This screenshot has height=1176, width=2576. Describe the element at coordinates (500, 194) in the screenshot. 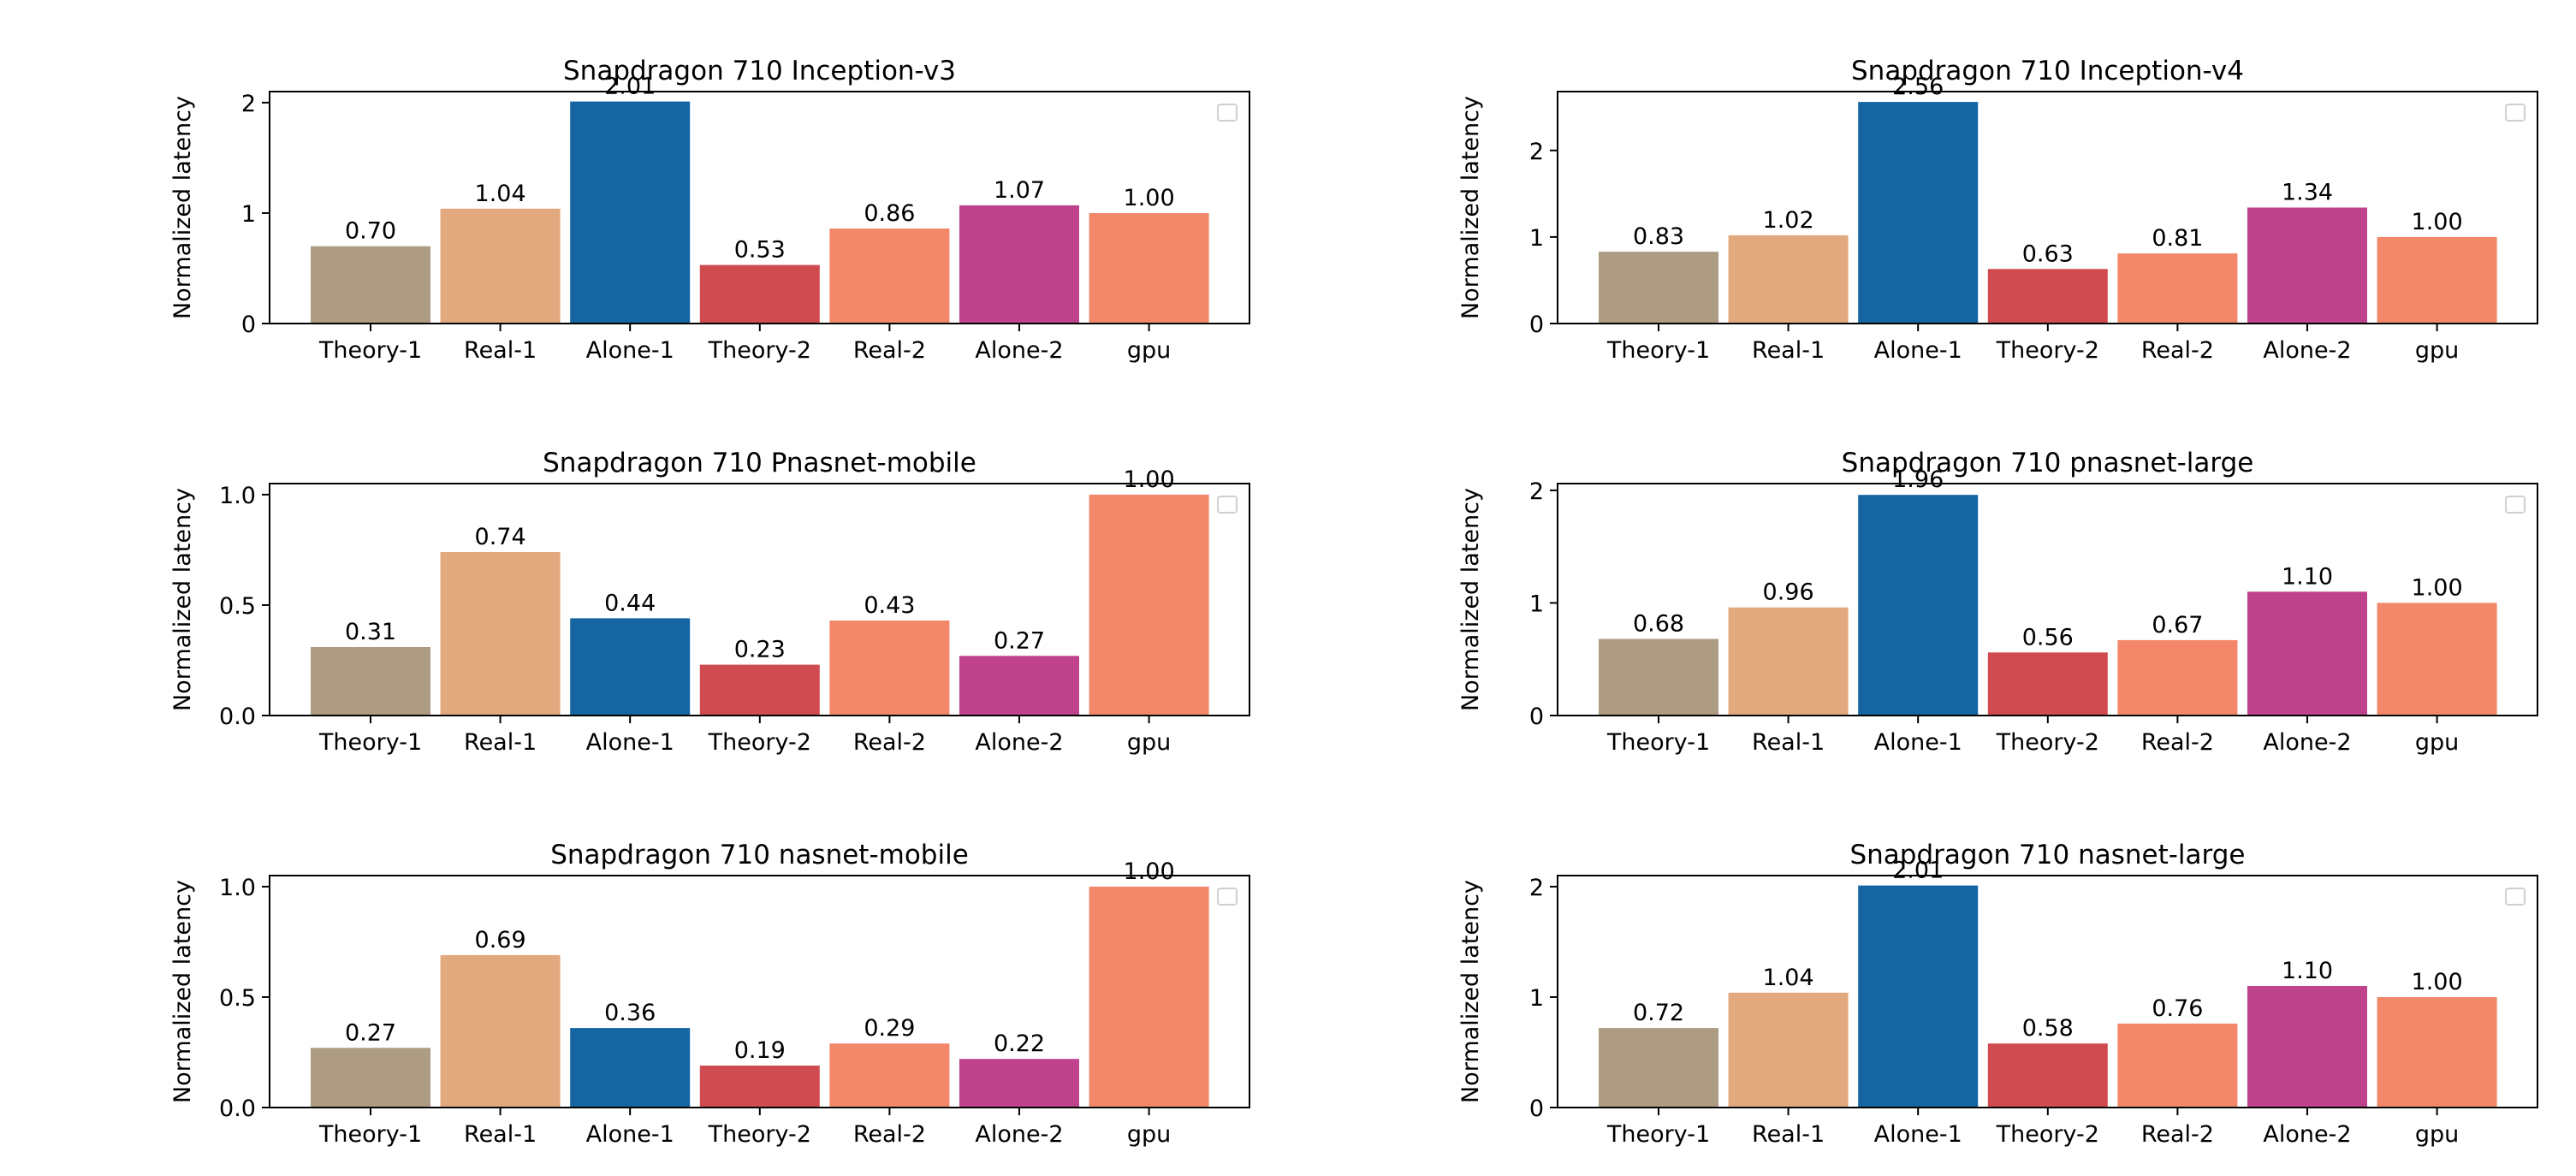

I see `data-label: 1.04` at that location.